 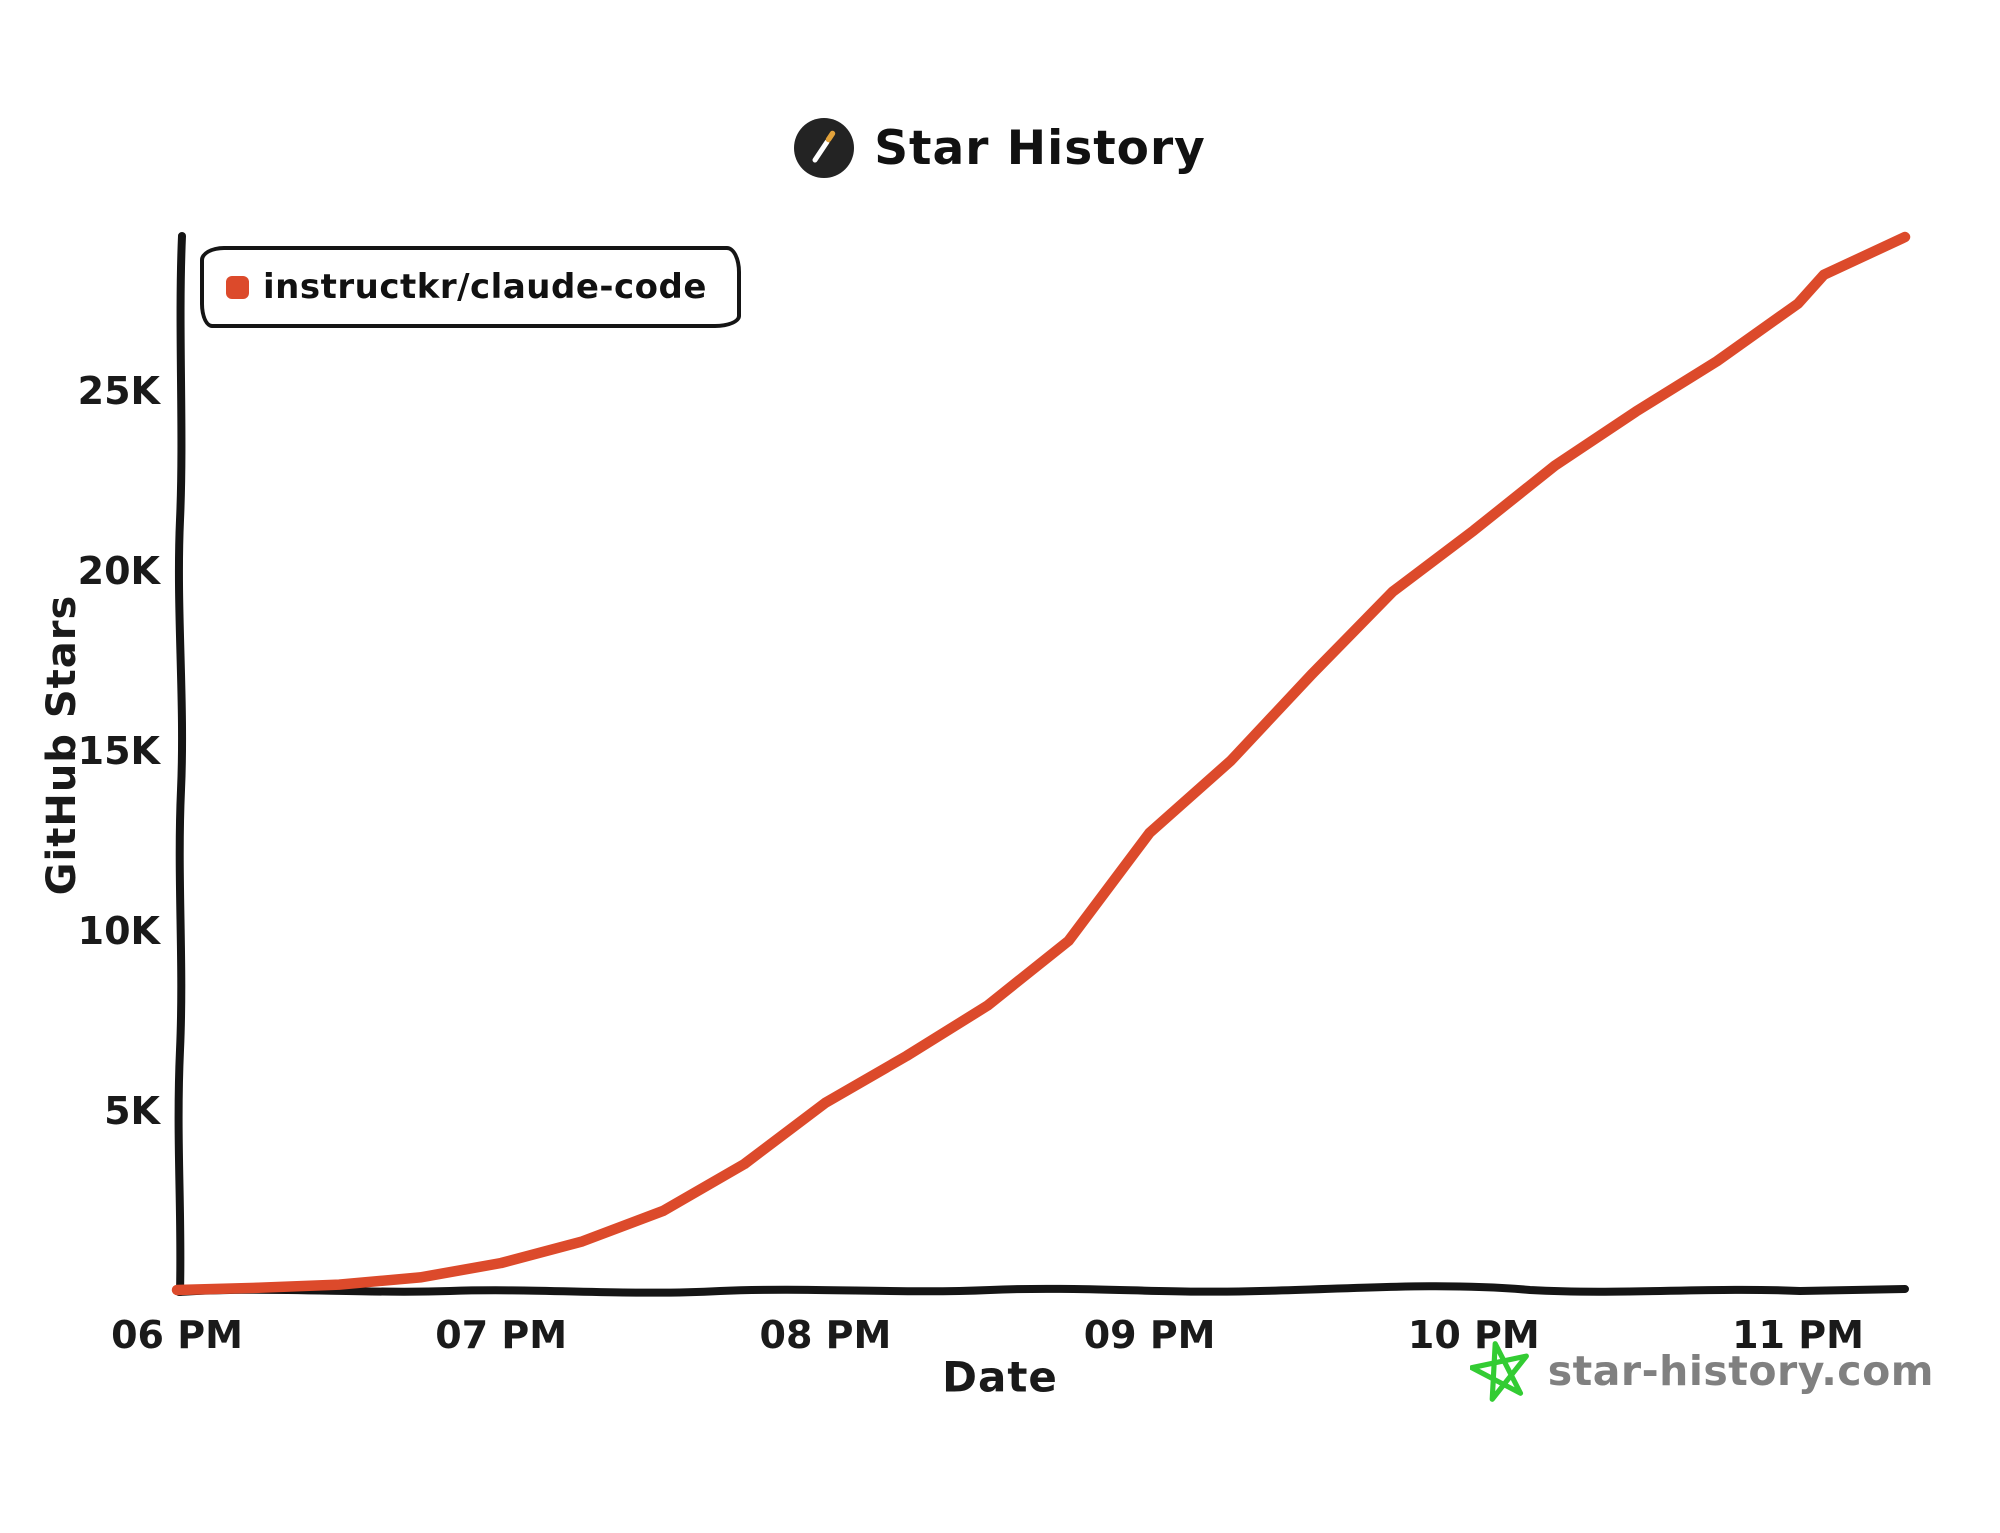 What do you see at coordinates (132, 1111) in the screenshot?
I see `y-tick-label: 5K` at bounding box center [132, 1111].